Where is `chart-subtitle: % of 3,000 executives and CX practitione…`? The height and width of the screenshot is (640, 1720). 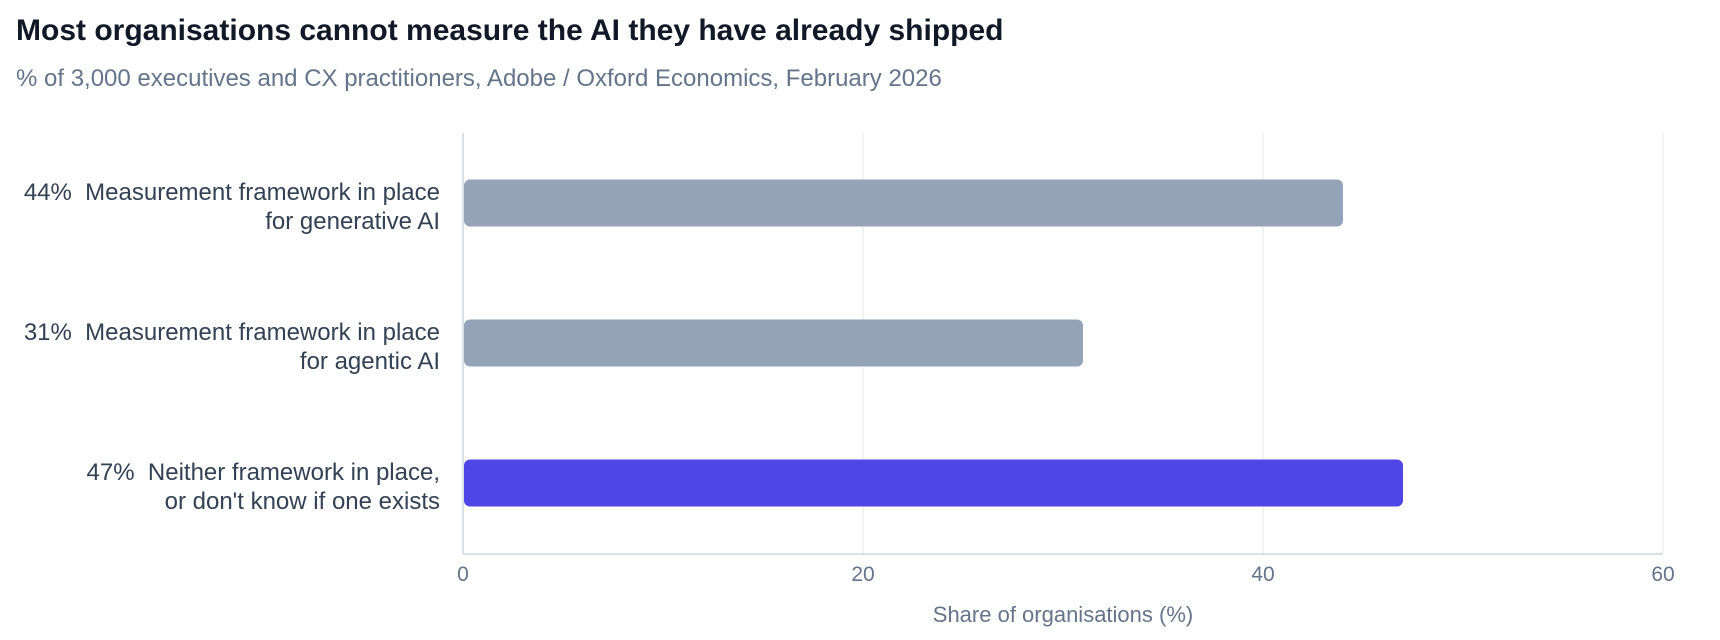 chart-subtitle: % of 3,000 executives and CX practitione… is located at coordinates (479, 78).